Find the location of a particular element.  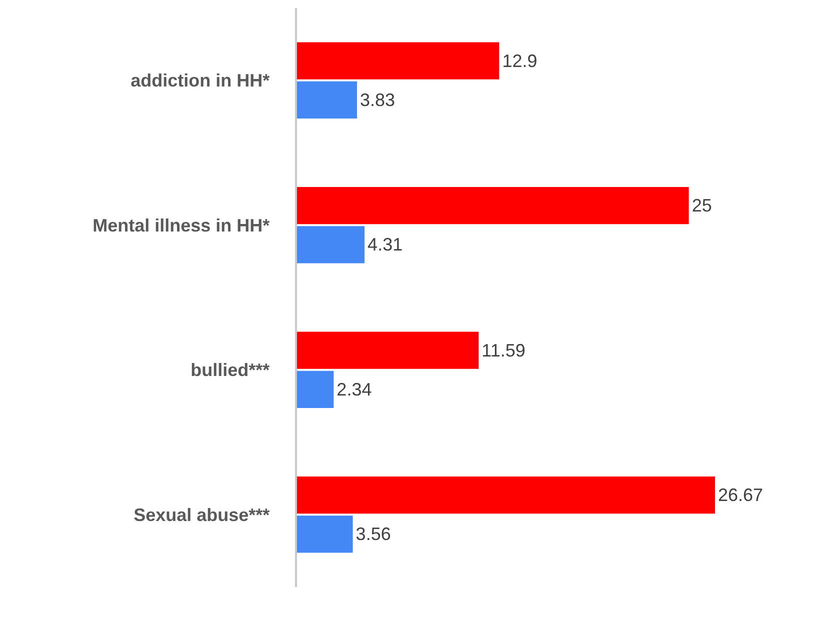

y-tick-label: addiction in HH* is located at coordinates (200, 80).